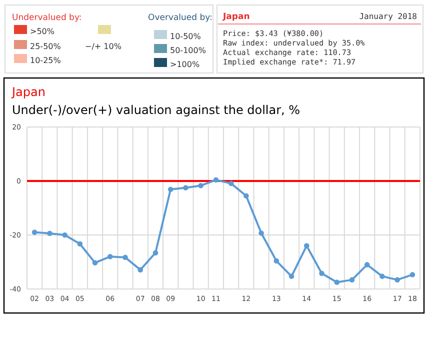 This screenshot has width=430, height=347. I want to click on category-label: >50%, so click(42, 31).